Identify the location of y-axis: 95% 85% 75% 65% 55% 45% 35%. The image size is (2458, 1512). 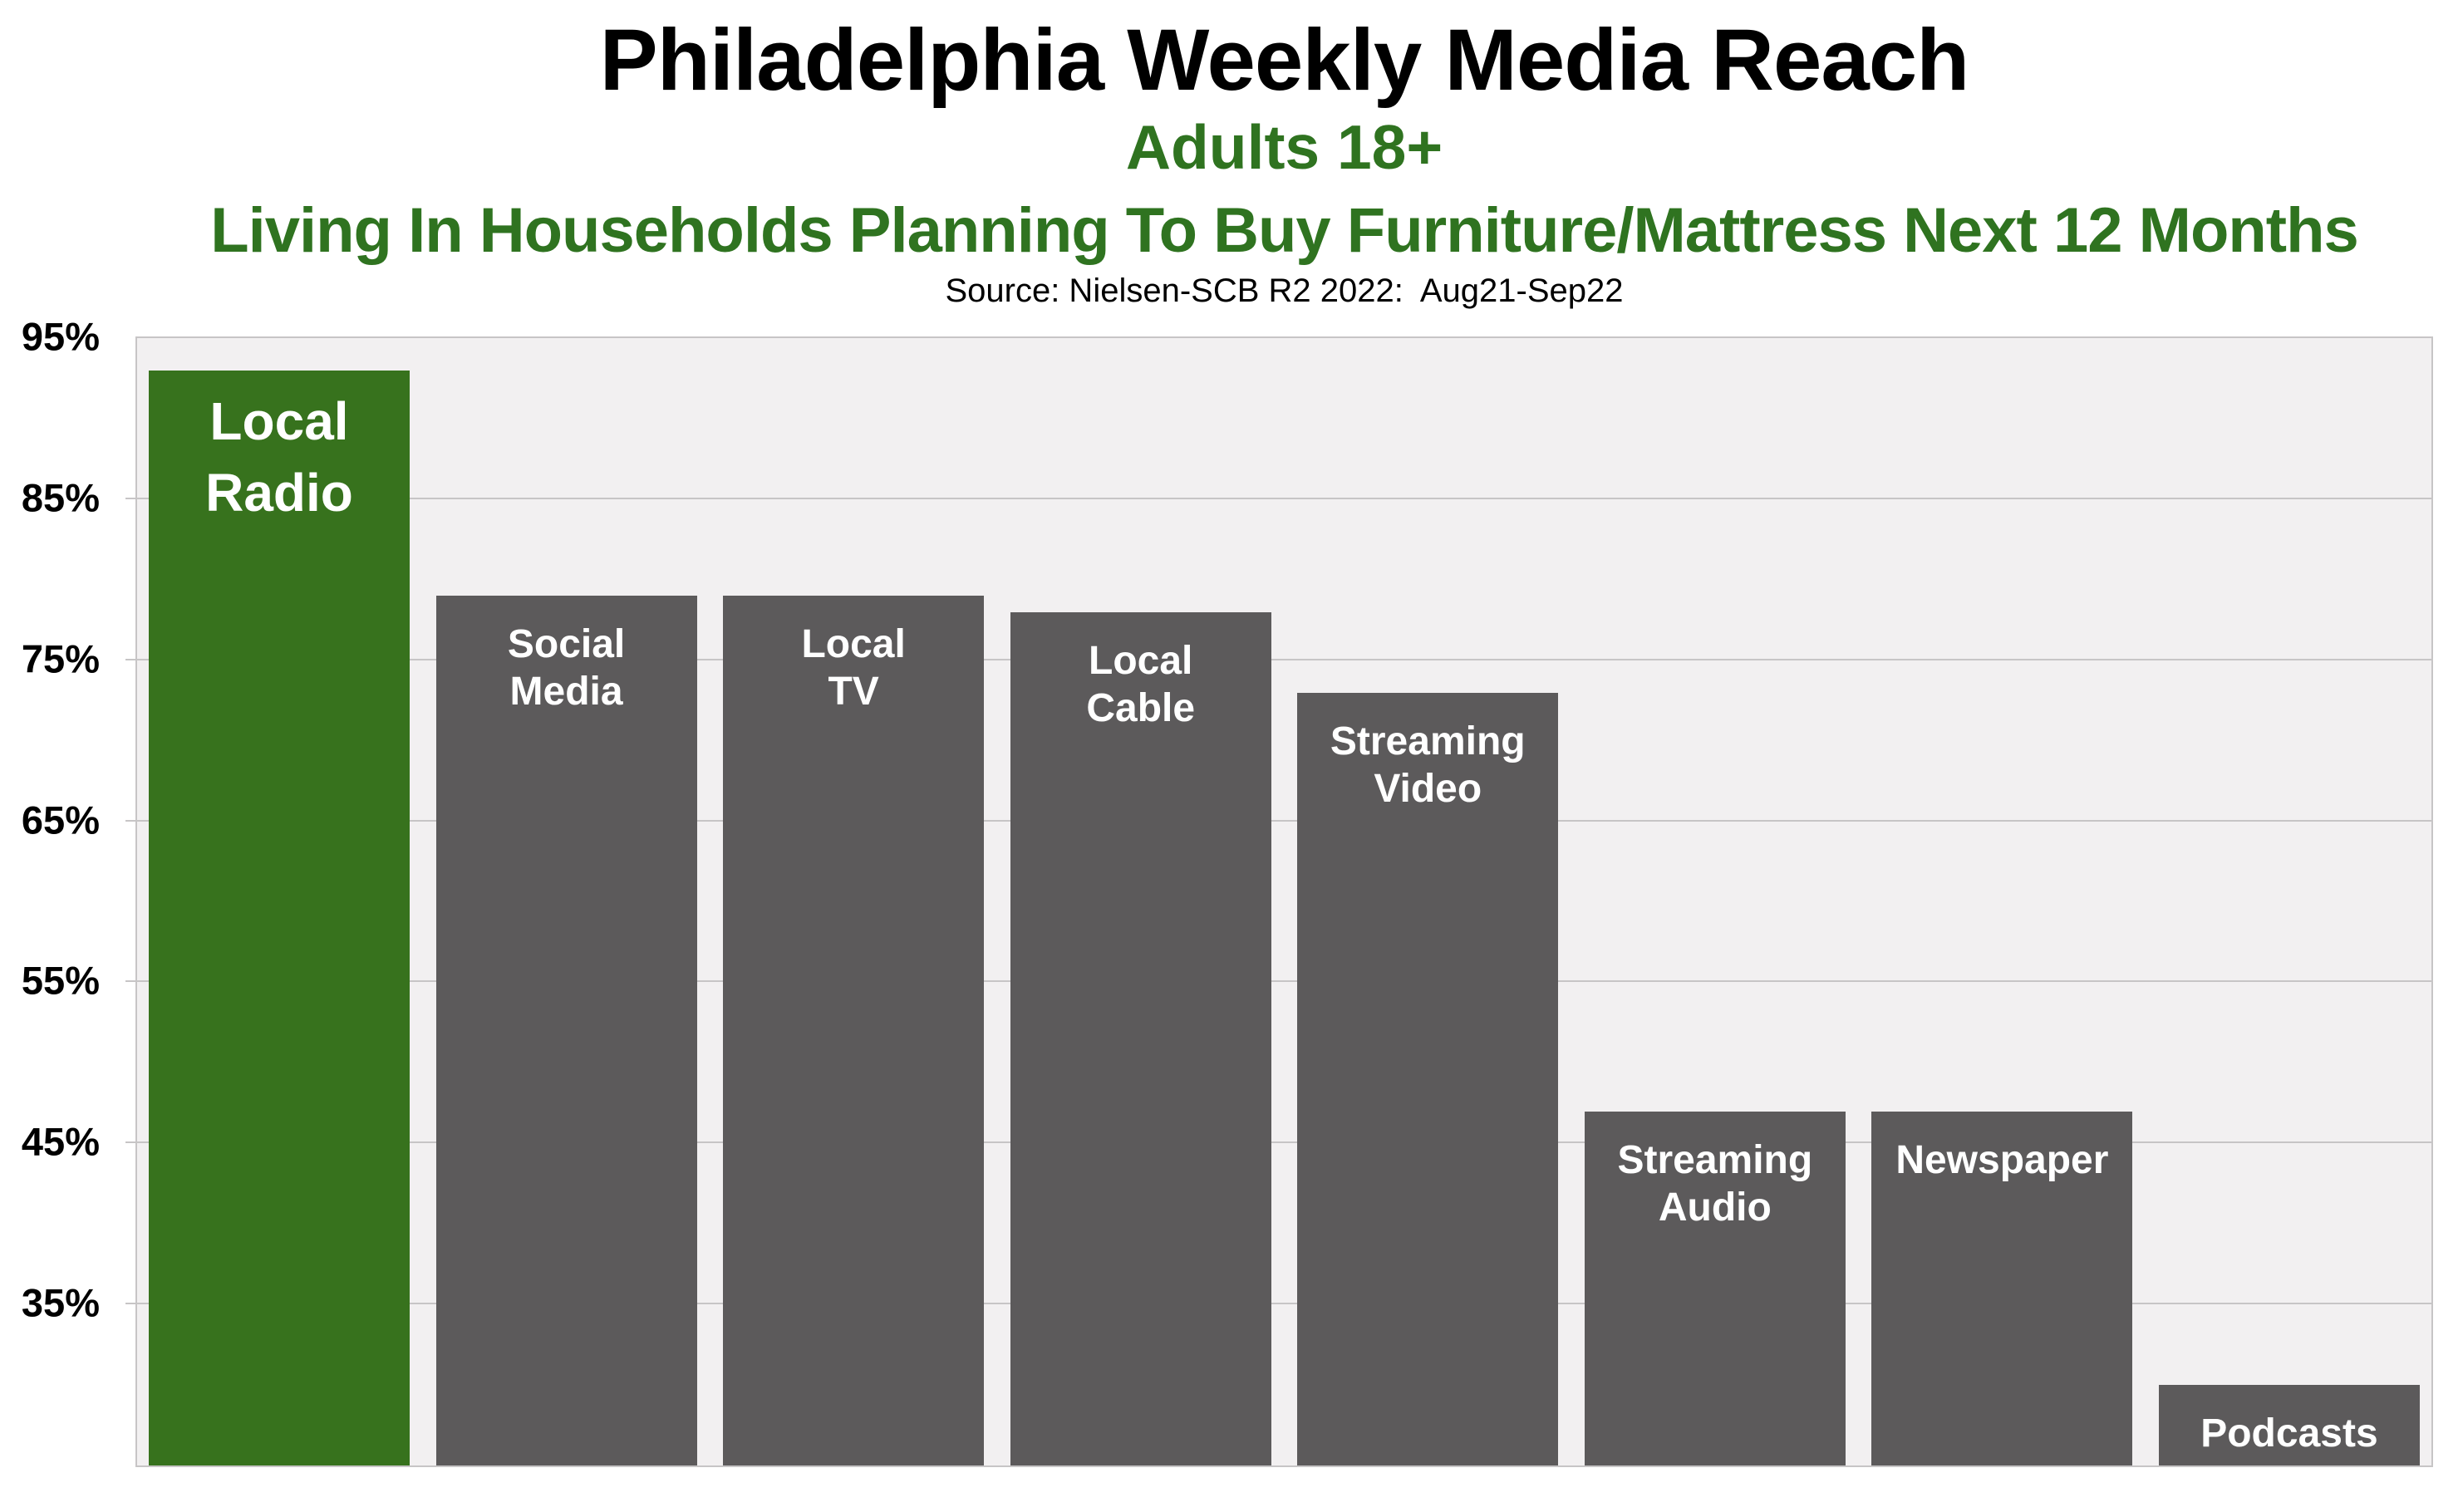
(50, 891).